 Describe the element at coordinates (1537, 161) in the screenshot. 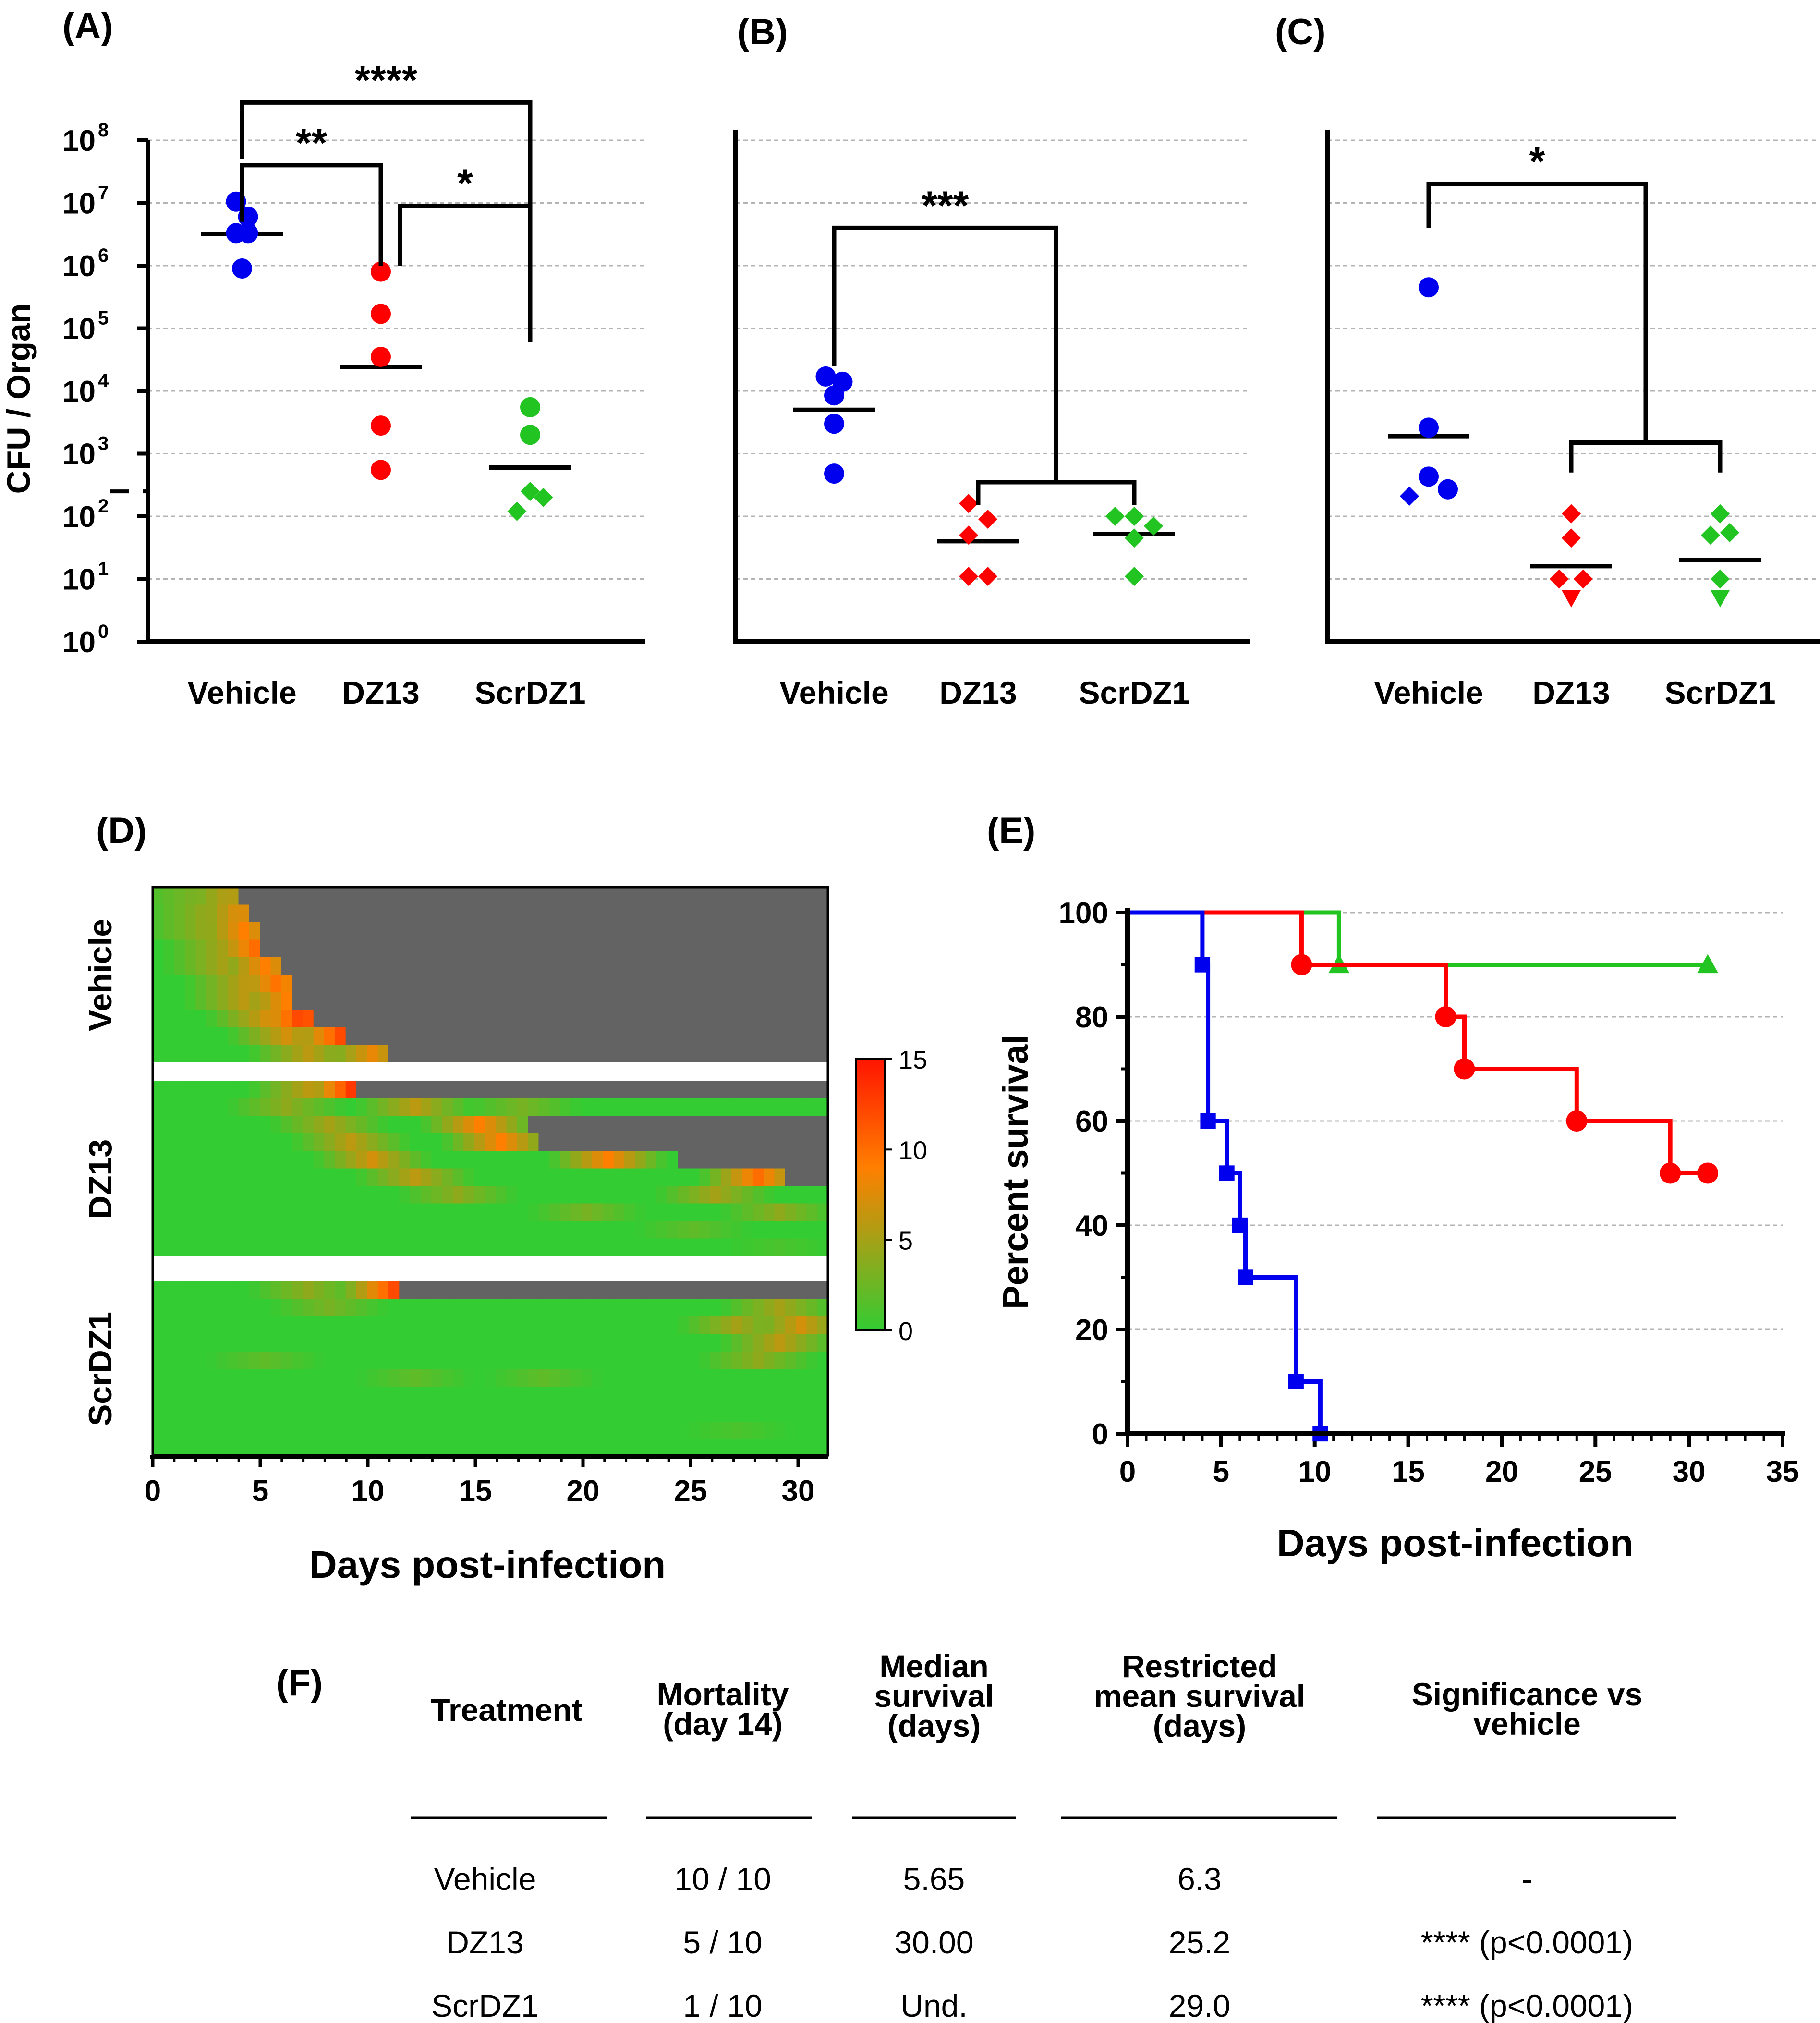

I see `significance-stars: *` at that location.